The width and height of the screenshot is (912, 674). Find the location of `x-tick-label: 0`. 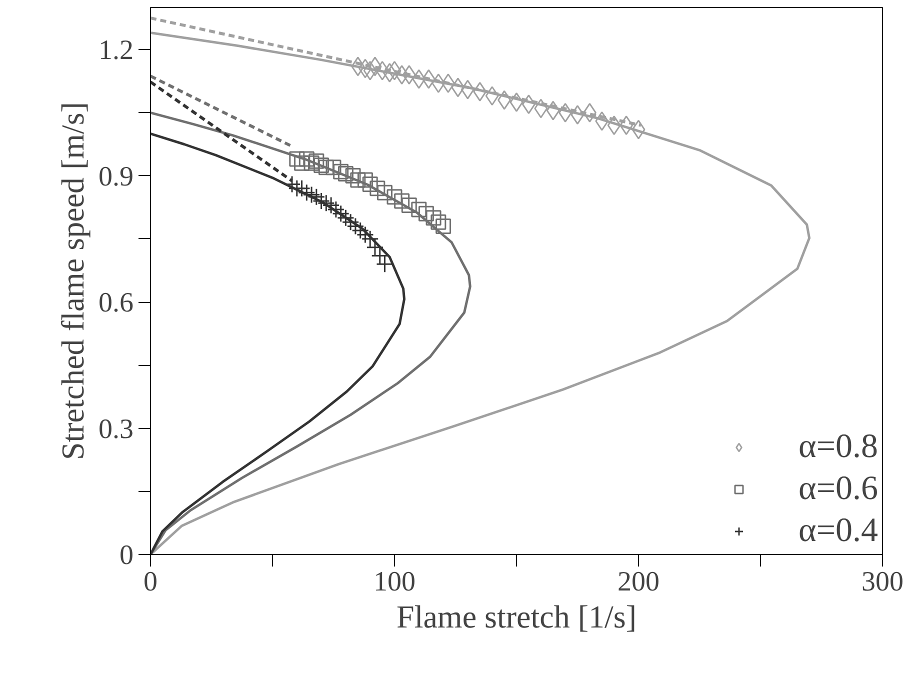

x-tick-label: 0 is located at coordinates (151, 582).